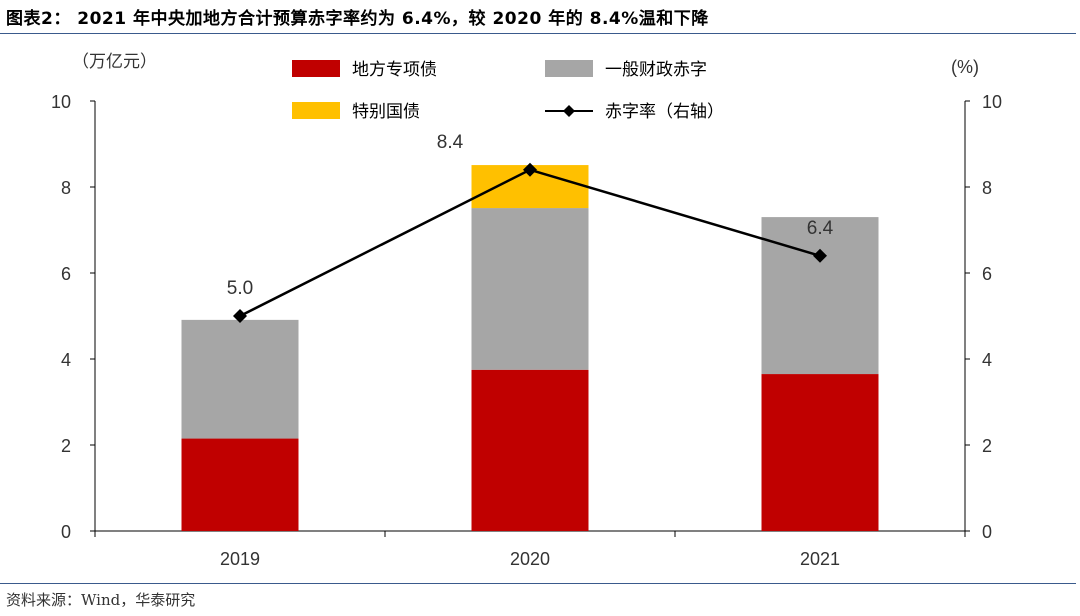 Image resolution: width=1080 pixels, height=616 pixels. I want to click on top-divider, so click(538, 33).